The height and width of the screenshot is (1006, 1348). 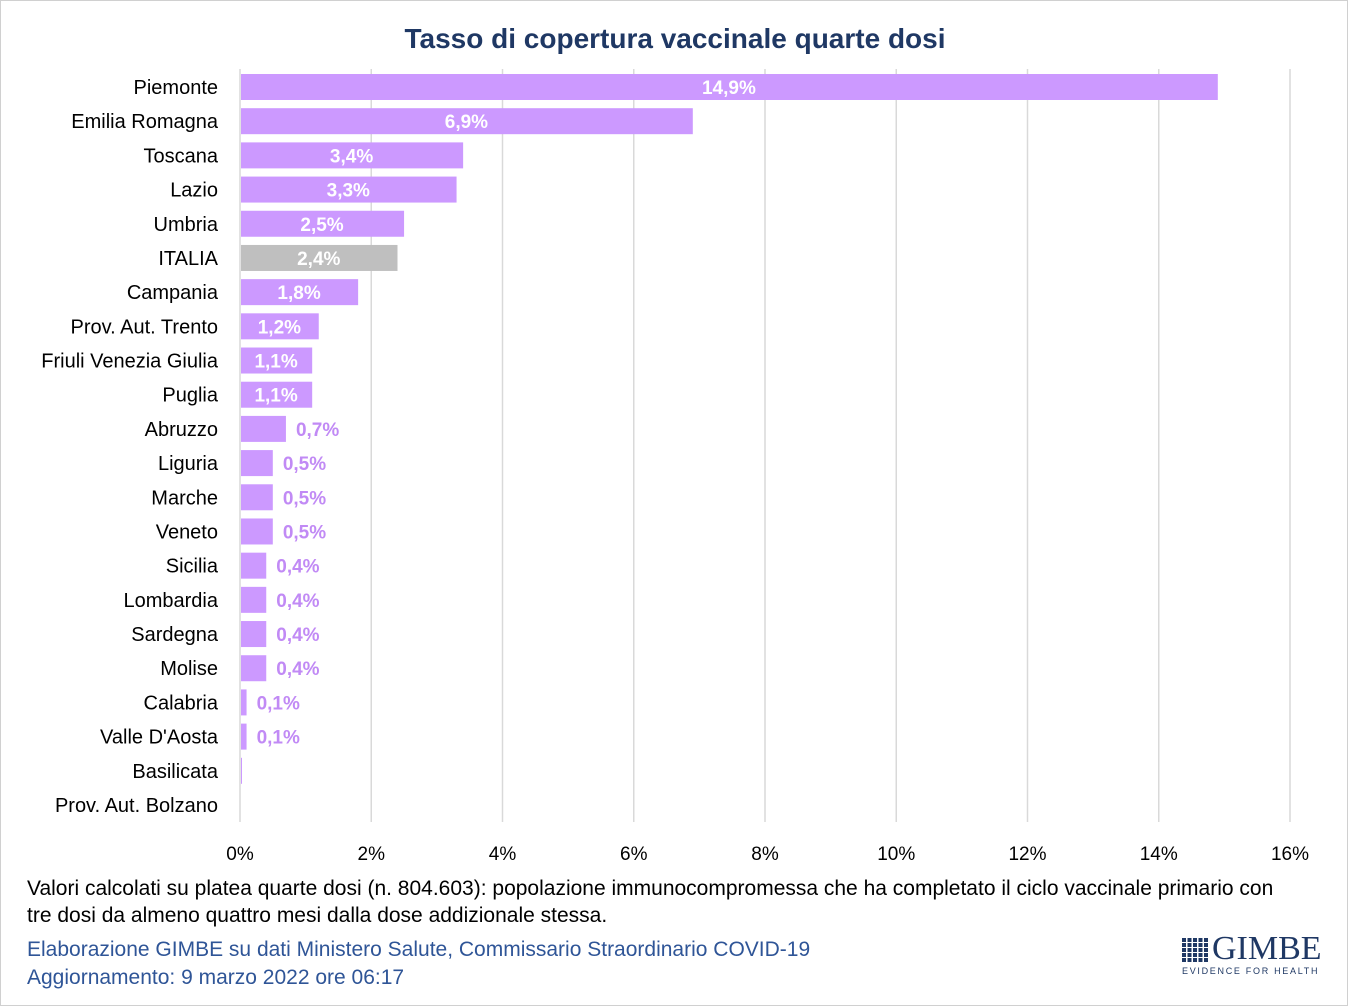 I want to click on value-label-valle-d-aosta: 0,1%, so click(x=278, y=738).